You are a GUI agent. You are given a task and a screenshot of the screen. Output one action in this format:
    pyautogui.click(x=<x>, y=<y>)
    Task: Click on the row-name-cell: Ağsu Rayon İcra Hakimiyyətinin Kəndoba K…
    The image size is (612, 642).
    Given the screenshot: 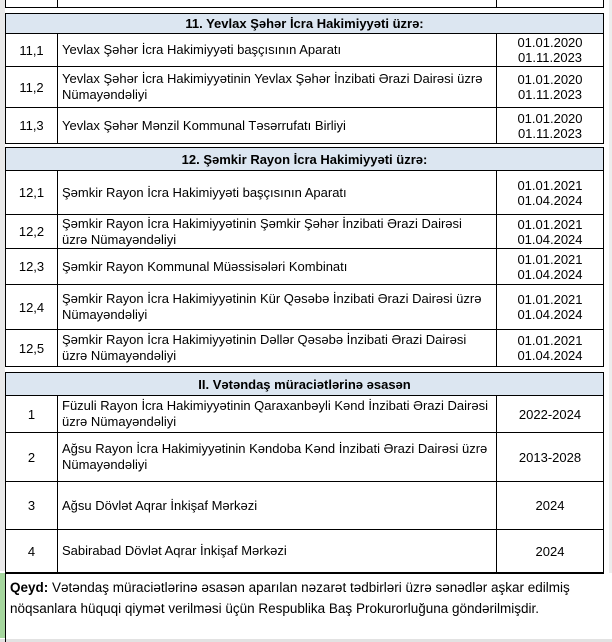 What is the action you would take?
    pyautogui.click(x=277, y=457)
    